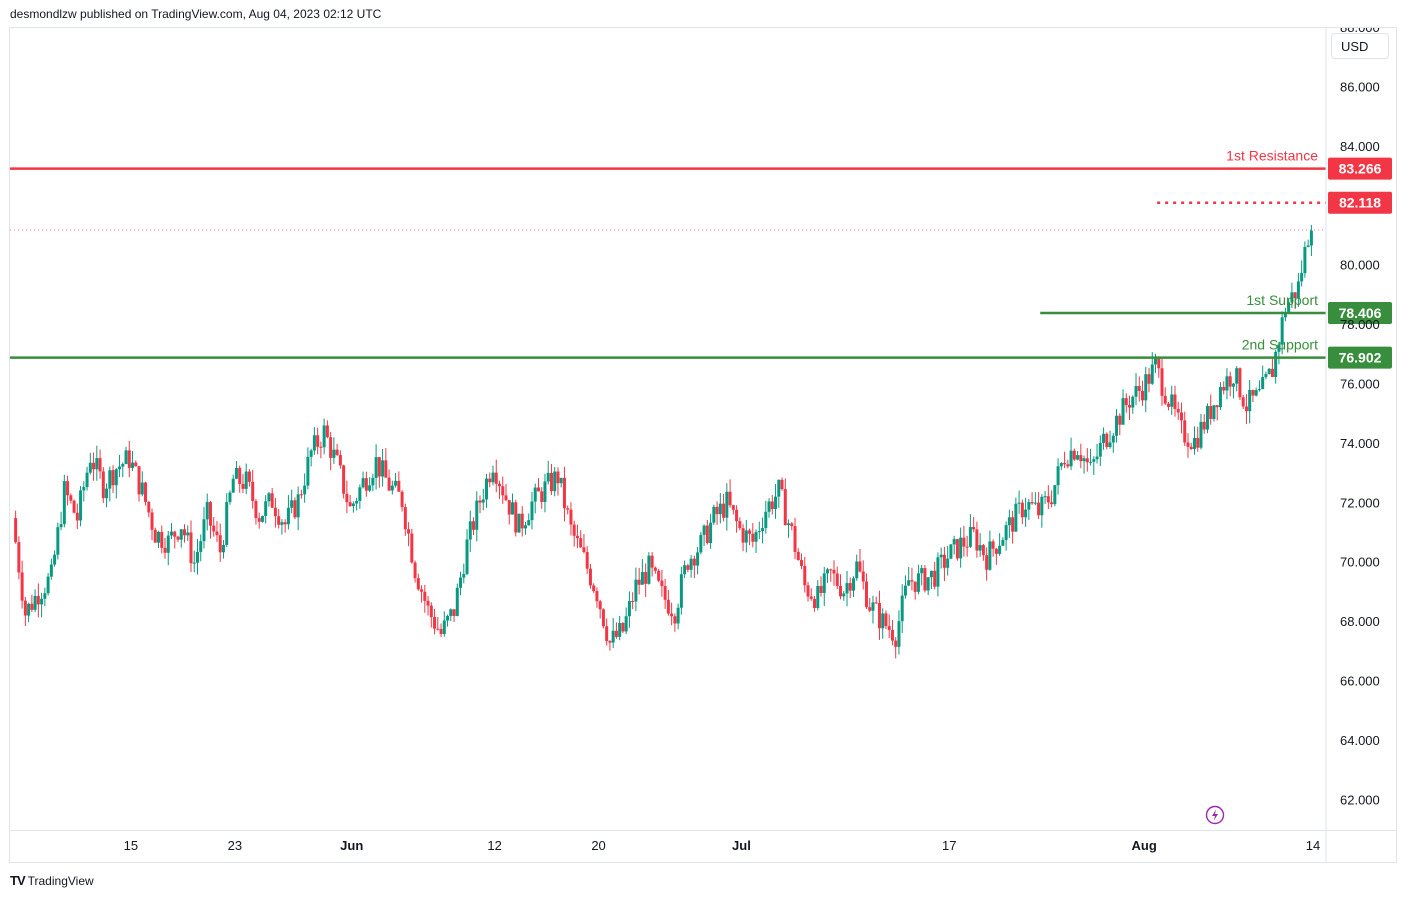  Describe the element at coordinates (1360, 621) in the screenshot. I see `y-tick-label: 68.000` at that location.